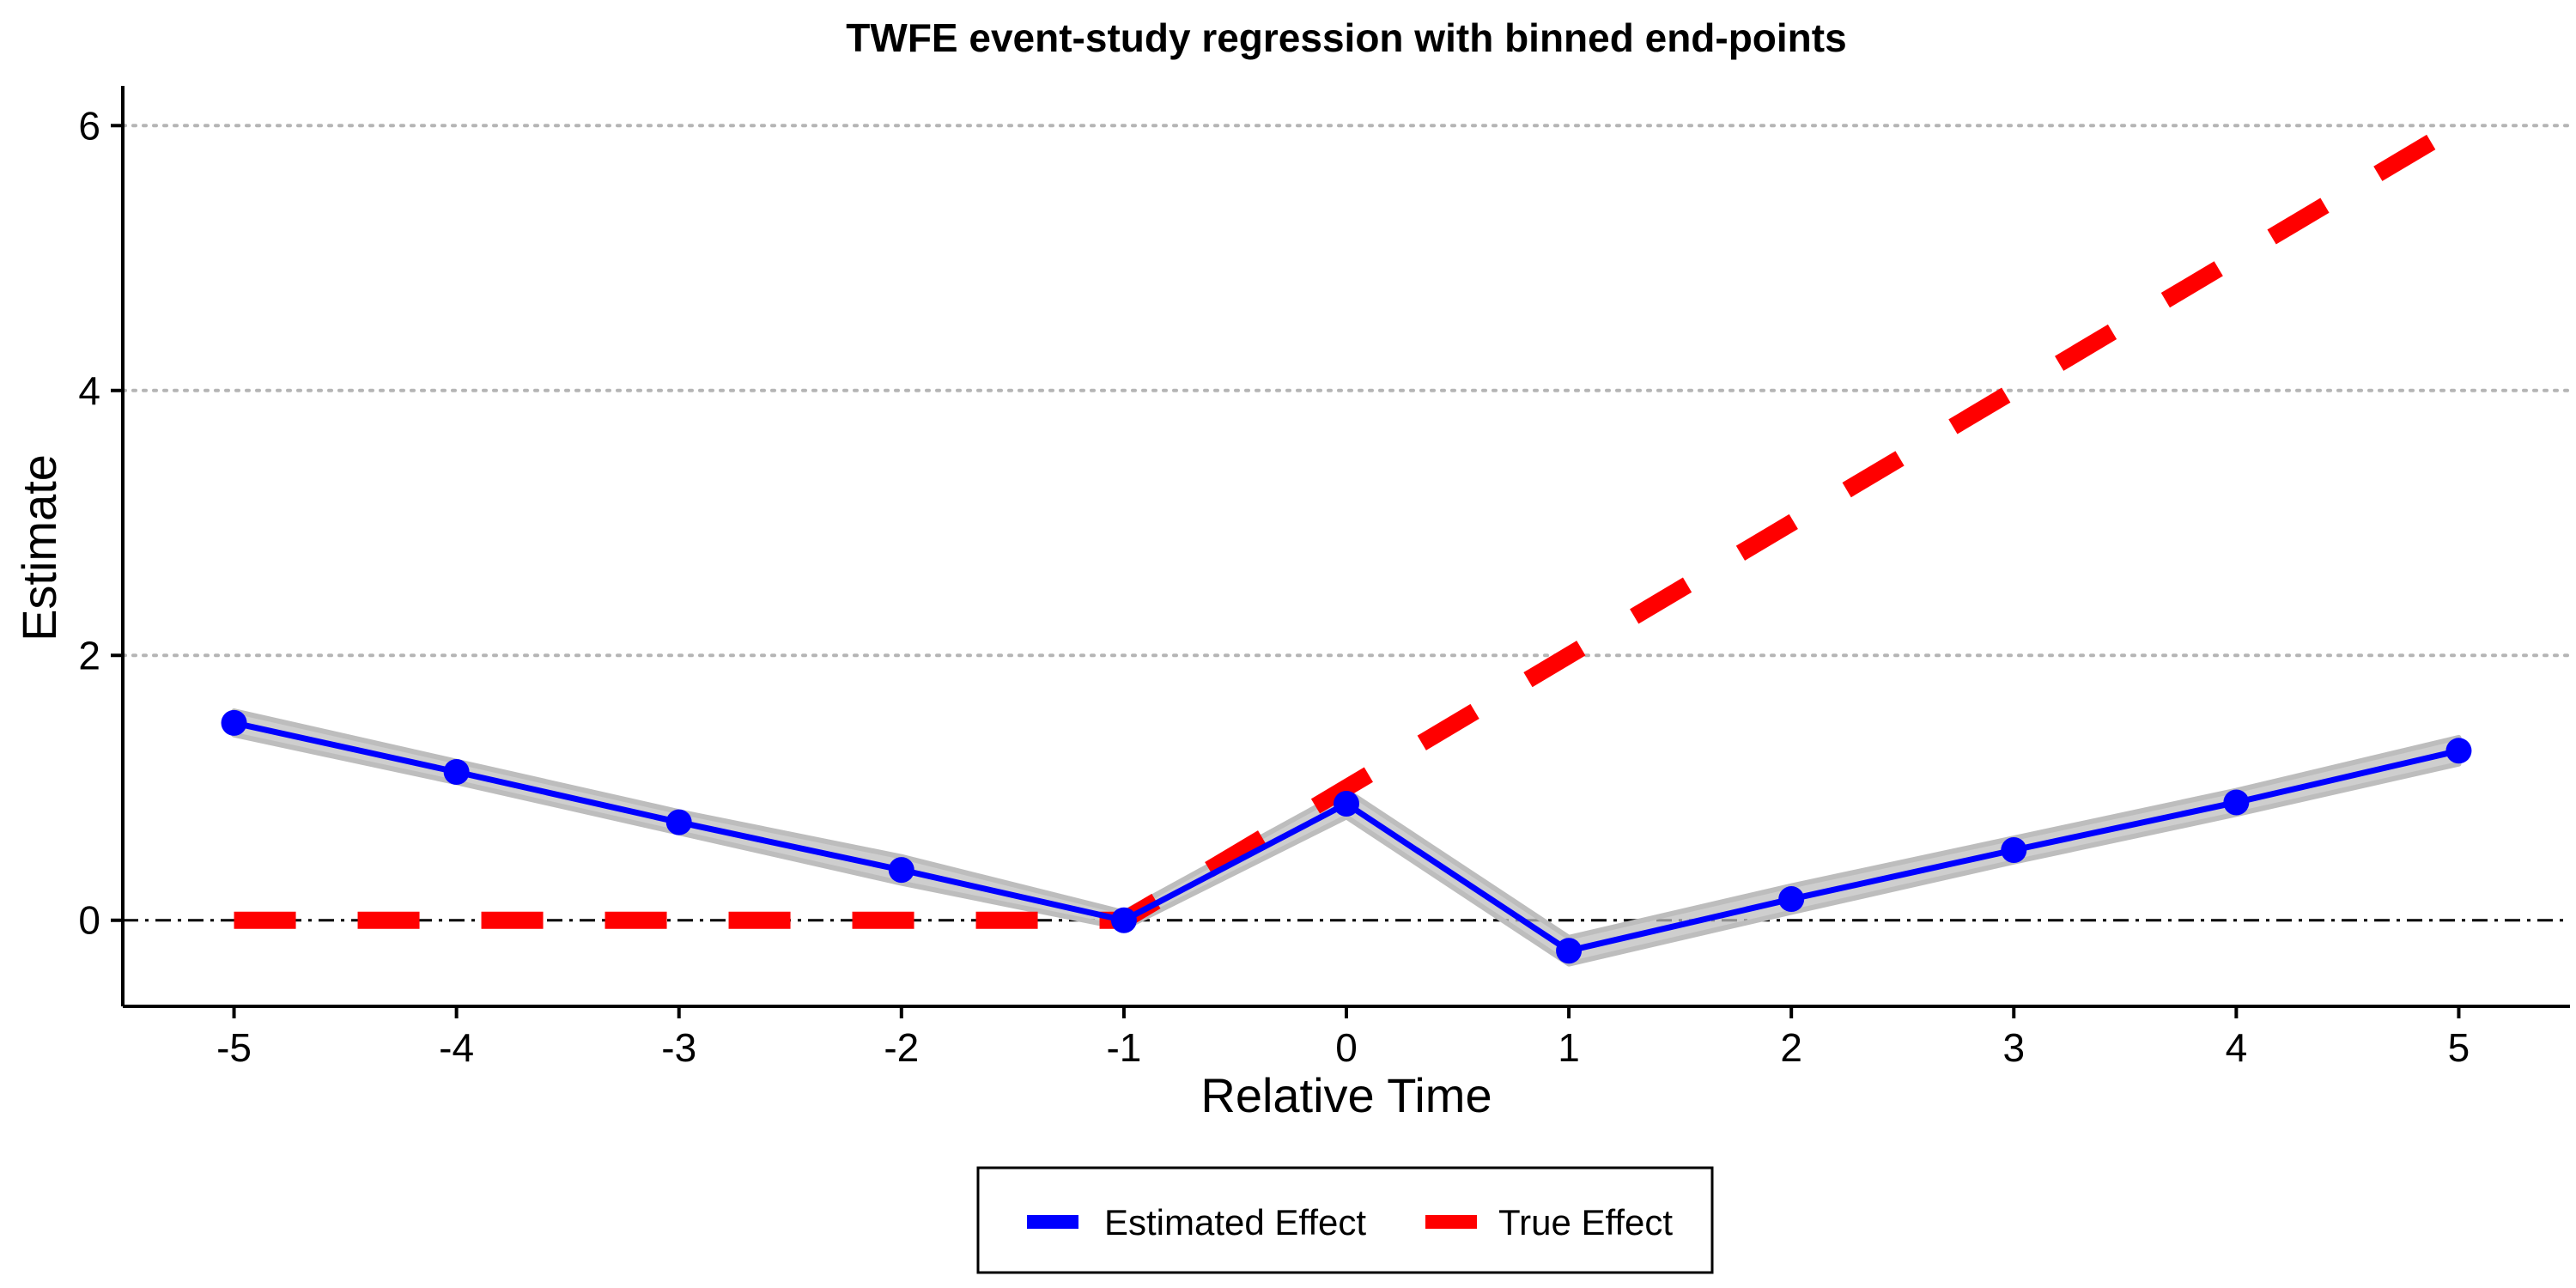 Image resolution: width=2576 pixels, height=1288 pixels. I want to click on x-tick-label: 4, so click(2237, 1047).